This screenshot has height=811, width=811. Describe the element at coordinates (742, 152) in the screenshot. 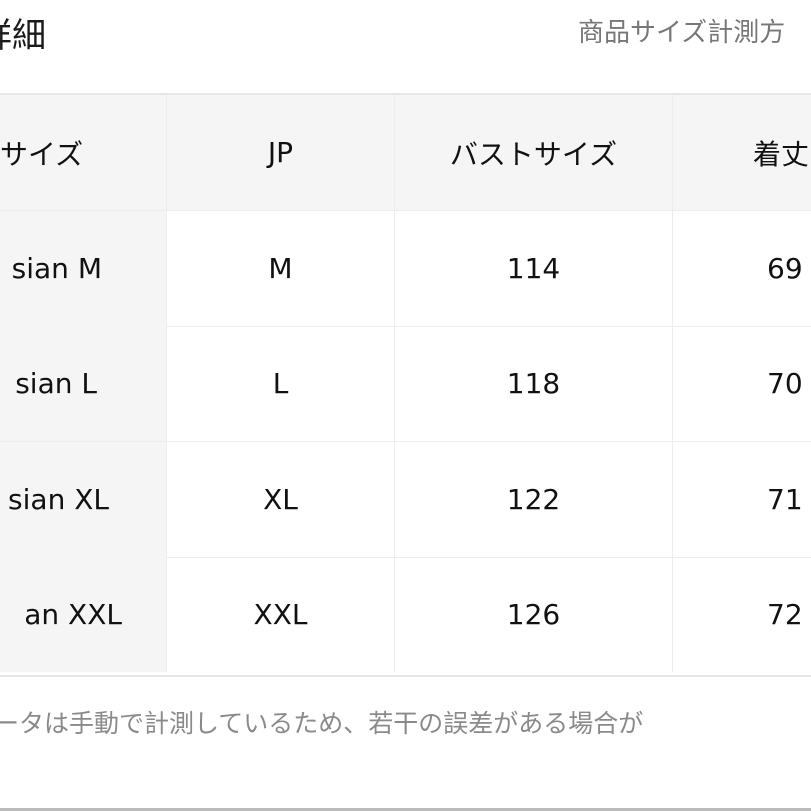

I see `header-length: 着丈` at that location.